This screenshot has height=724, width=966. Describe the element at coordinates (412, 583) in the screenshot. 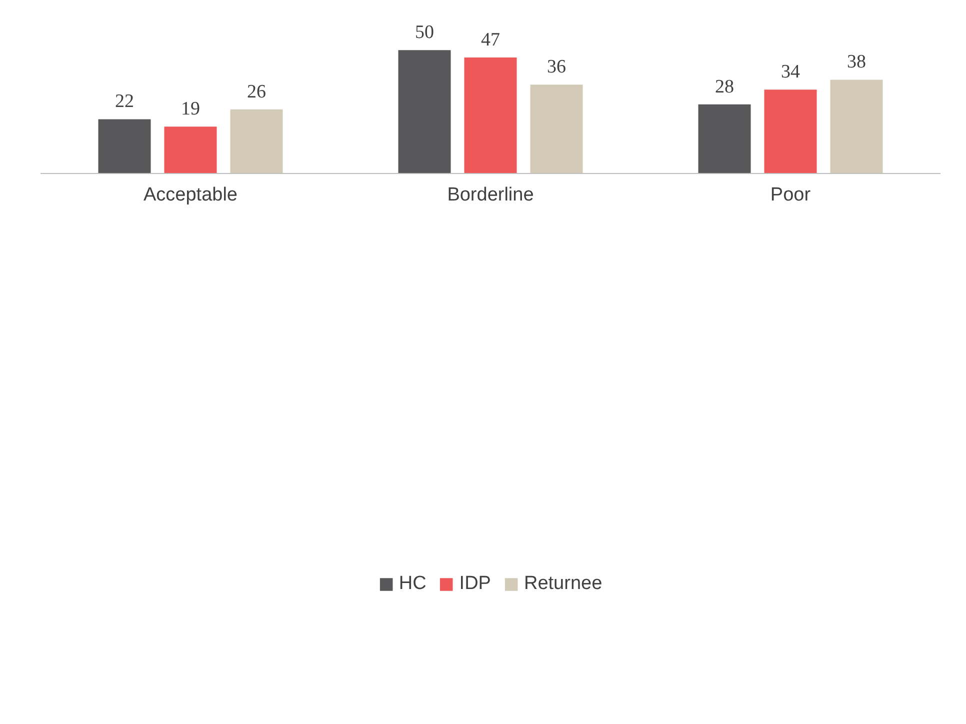

I see `legend-label: HC` at that location.